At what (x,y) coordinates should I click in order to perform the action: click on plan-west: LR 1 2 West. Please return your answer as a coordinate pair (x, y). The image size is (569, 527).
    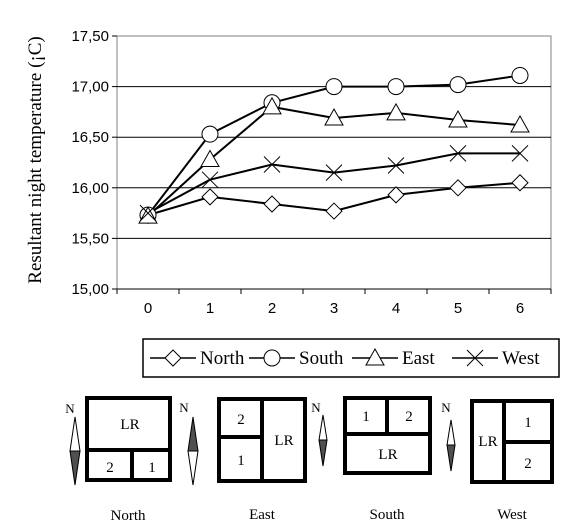
    Looking at the image, I should click on (512, 461).